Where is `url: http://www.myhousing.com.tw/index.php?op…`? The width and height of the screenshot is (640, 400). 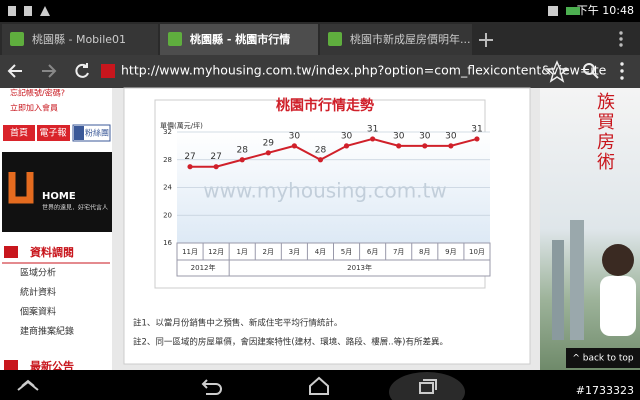 url: http://www.myhousing.com.tw/index.php?op… is located at coordinates (364, 70).